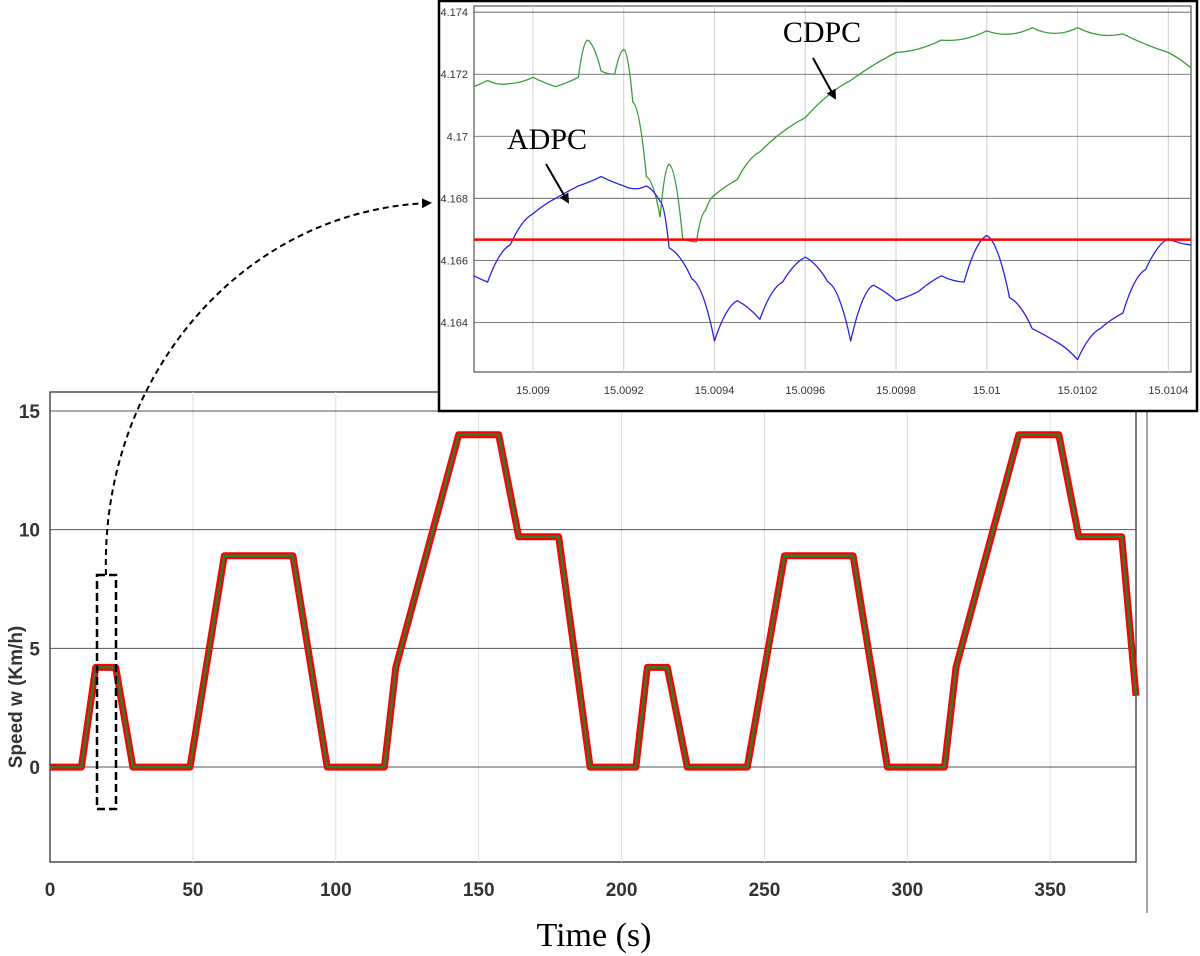  I want to click on main-x-tick-label: 350, so click(1050, 890).